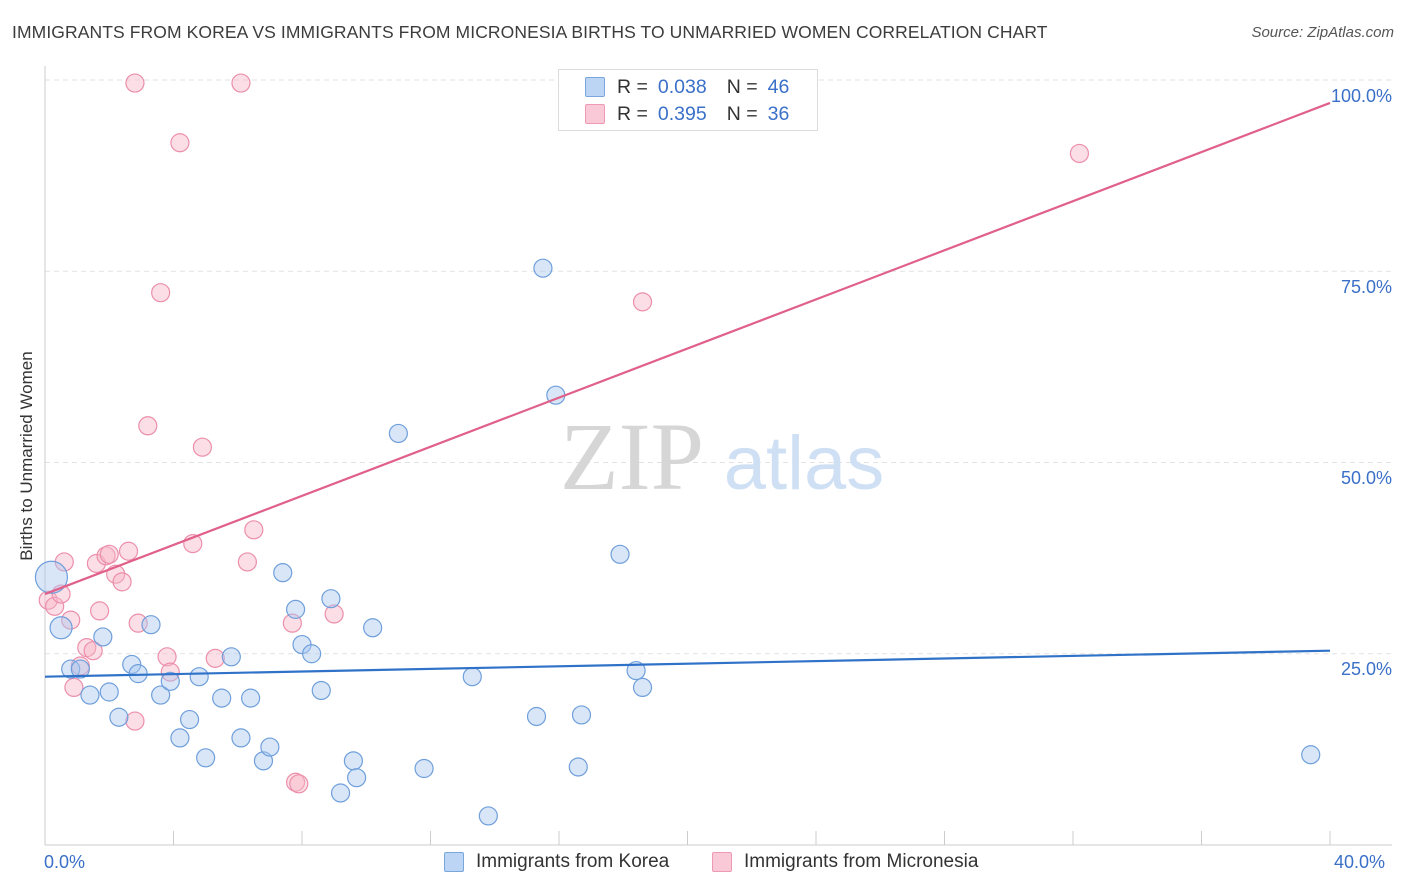 This screenshot has width=1406, height=892. What do you see at coordinates (722, 456) in the screenshot?
I see `watermark: ZIP atlas` at bounding box center [722, 456].